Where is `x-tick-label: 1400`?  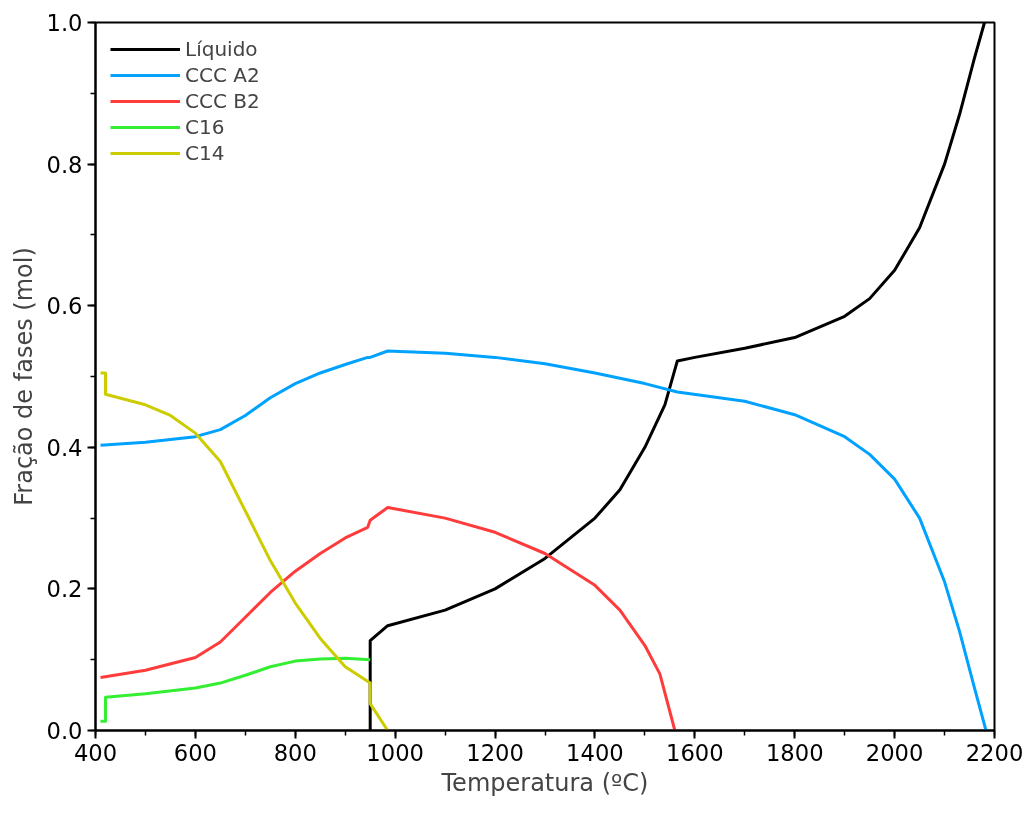 x-tick-label: 1400 is located at coordinates (595, 752).